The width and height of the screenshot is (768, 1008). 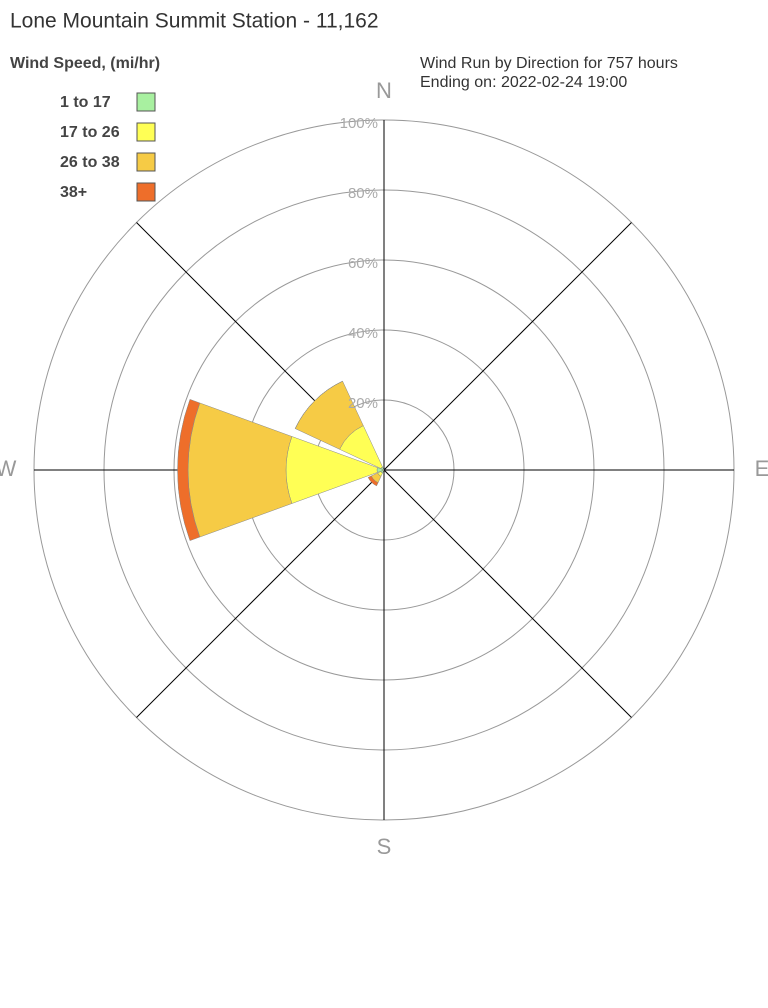 I want to click on legend-title: Wind Speed, (mi/hr), so click(x=85, y=63).